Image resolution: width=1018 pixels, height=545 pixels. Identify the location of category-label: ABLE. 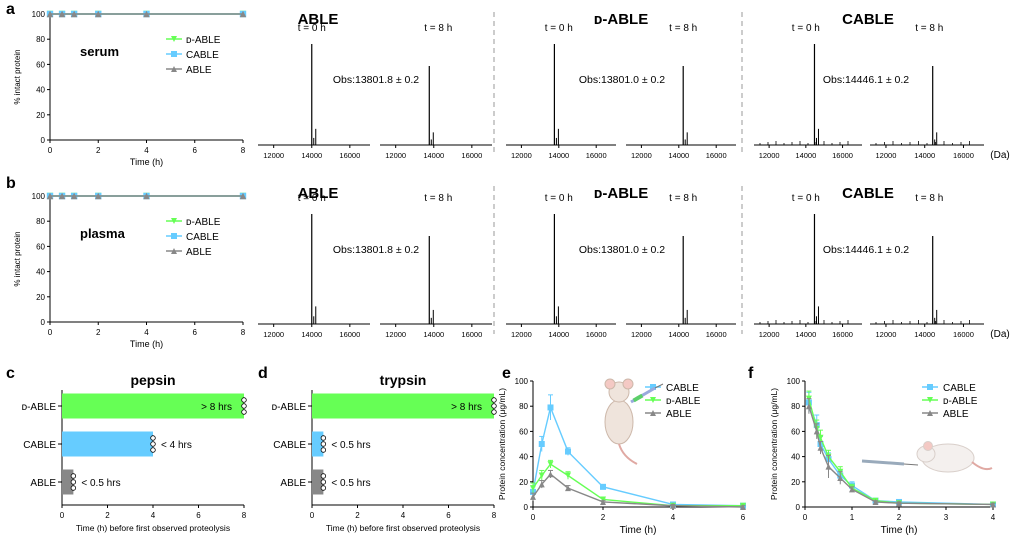
(293, 483).